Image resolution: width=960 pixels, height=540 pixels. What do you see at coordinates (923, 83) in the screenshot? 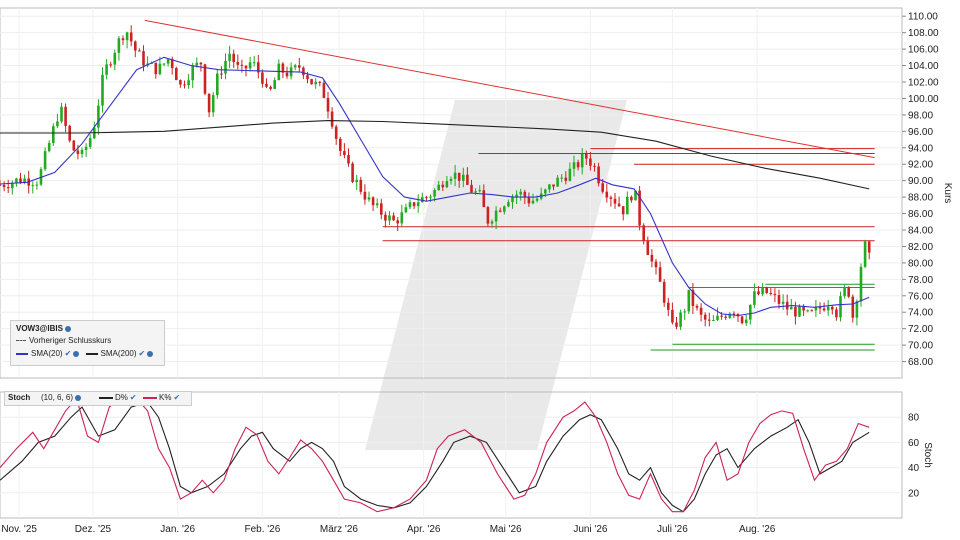
I see `y-tick-label: 102.00` at bounding box center [923, 83].